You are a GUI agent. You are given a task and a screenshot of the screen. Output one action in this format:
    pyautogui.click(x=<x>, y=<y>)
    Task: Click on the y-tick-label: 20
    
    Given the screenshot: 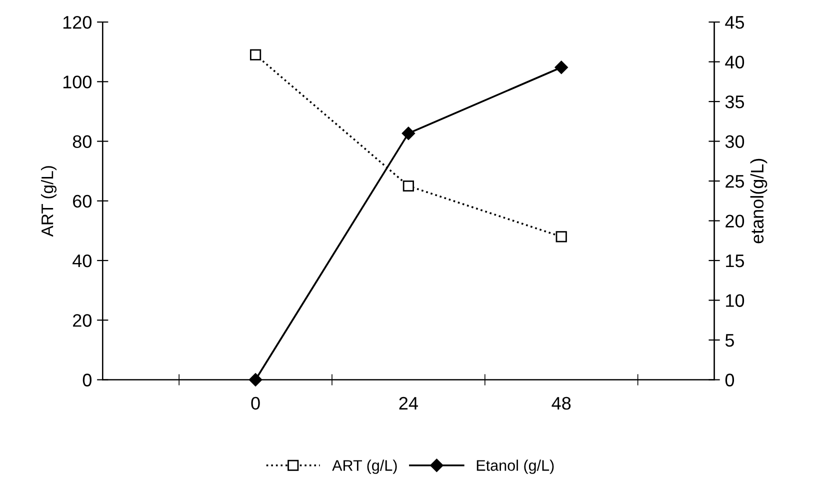 What is the action you would take?
    pyautogui.click(x=82, y=320)
    